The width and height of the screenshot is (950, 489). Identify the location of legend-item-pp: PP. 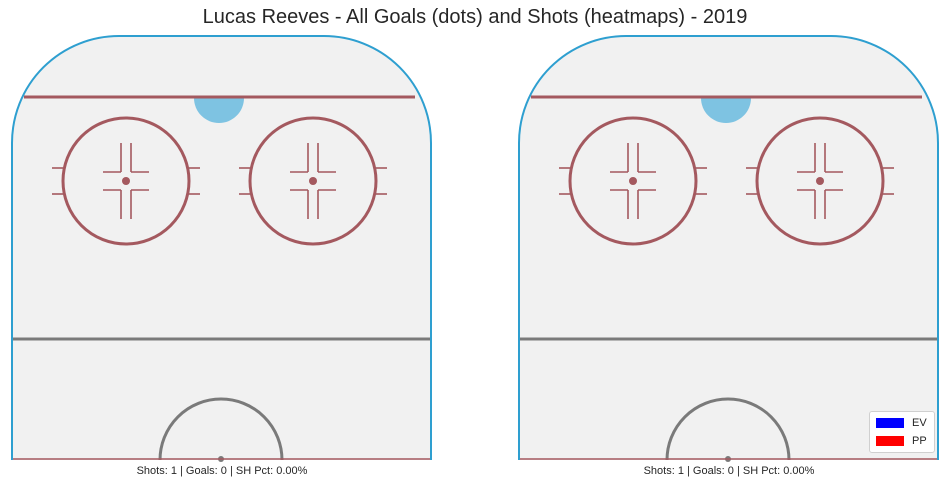
(901, 441).